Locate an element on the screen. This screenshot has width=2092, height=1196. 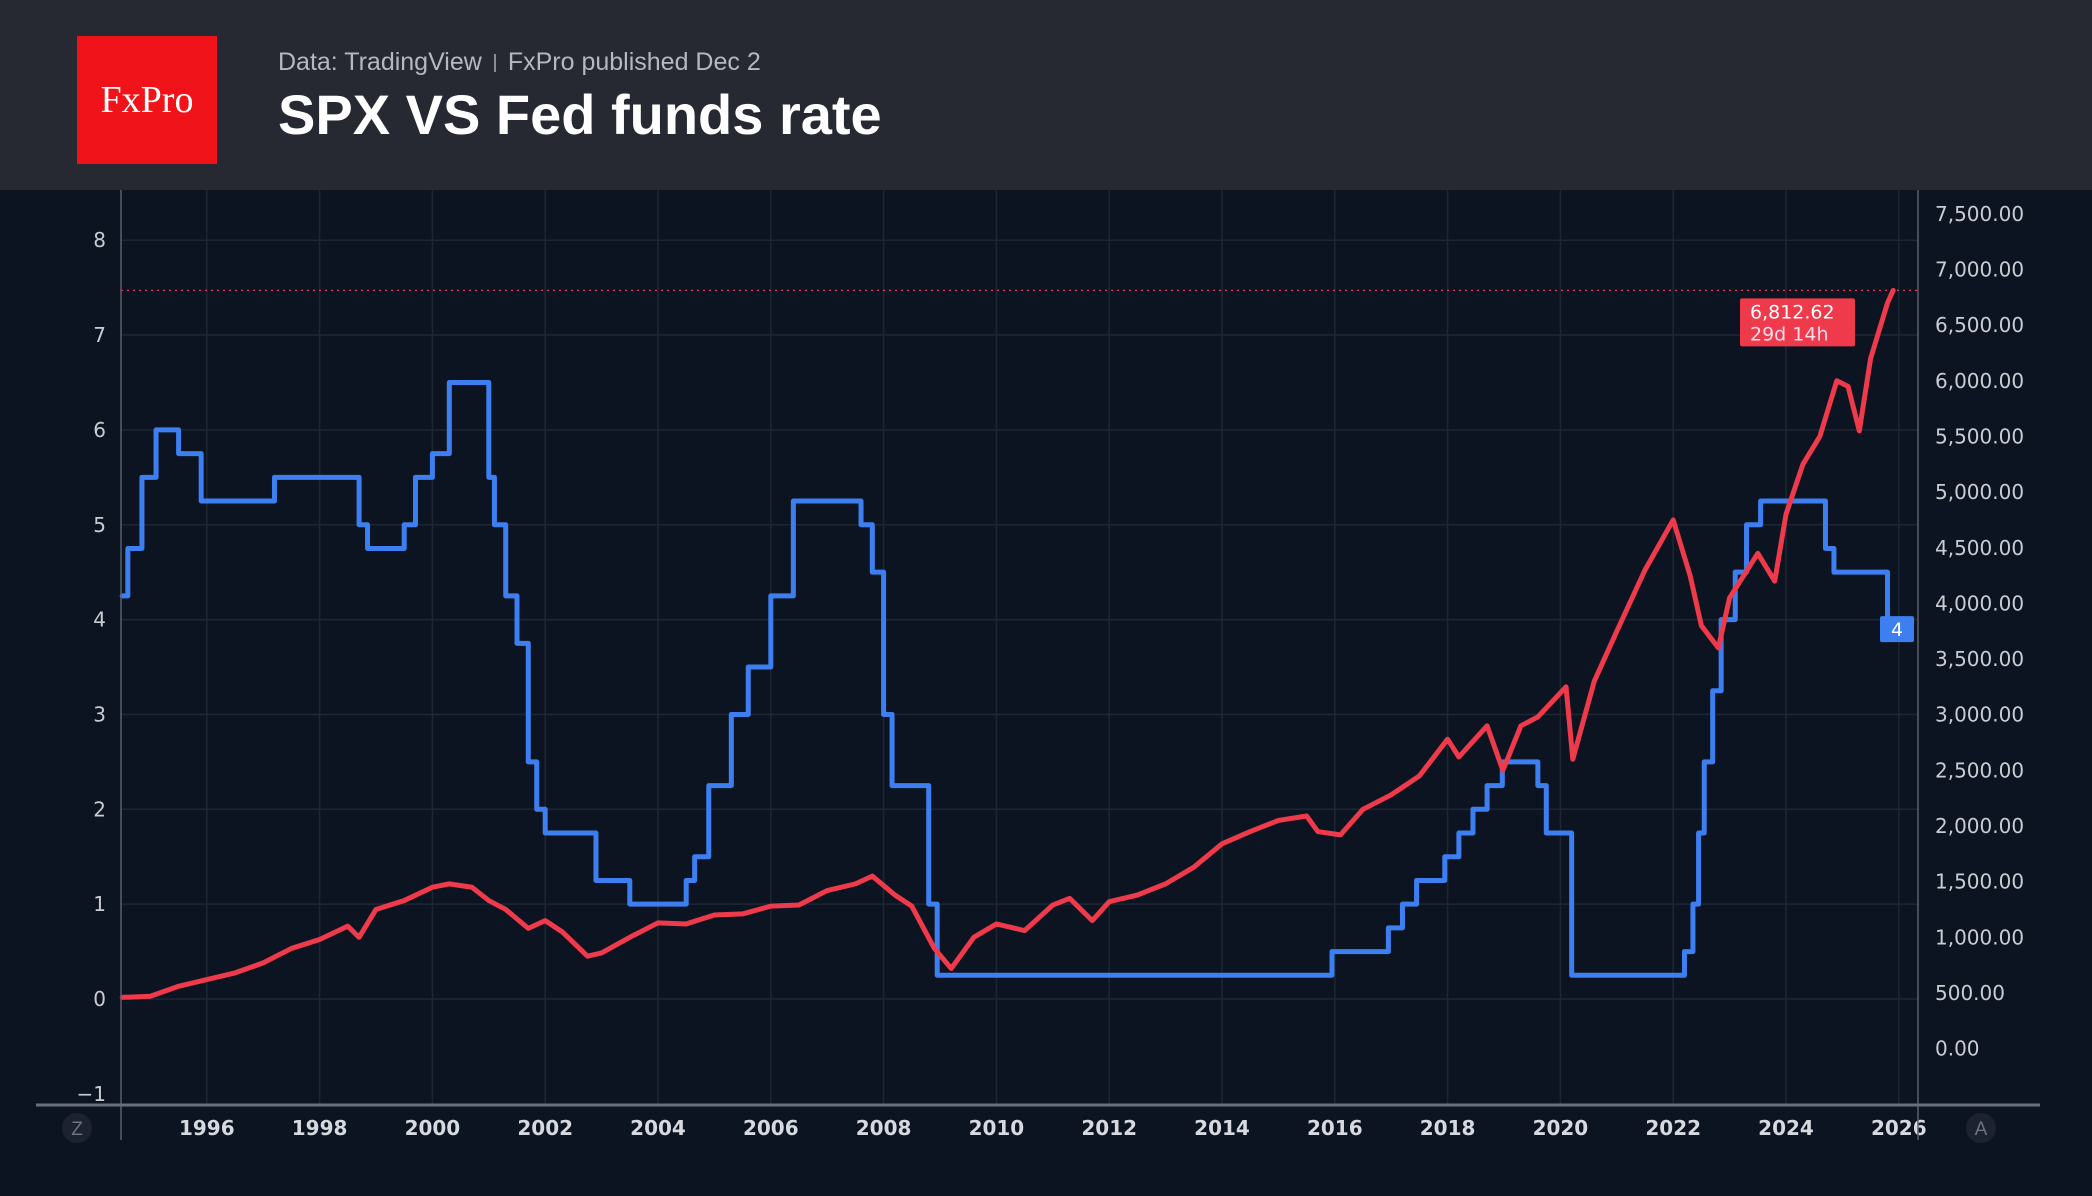
left-tick-label: −1 is located at coordinates (91, 1094).